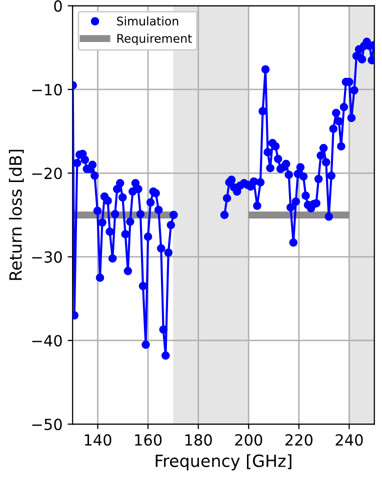 Image resolution: width=382 pixels, height=482 pixels. Describe the element at coordinates (47, 257) in the screenshot. I see `y-tick-label: −30` at that location.